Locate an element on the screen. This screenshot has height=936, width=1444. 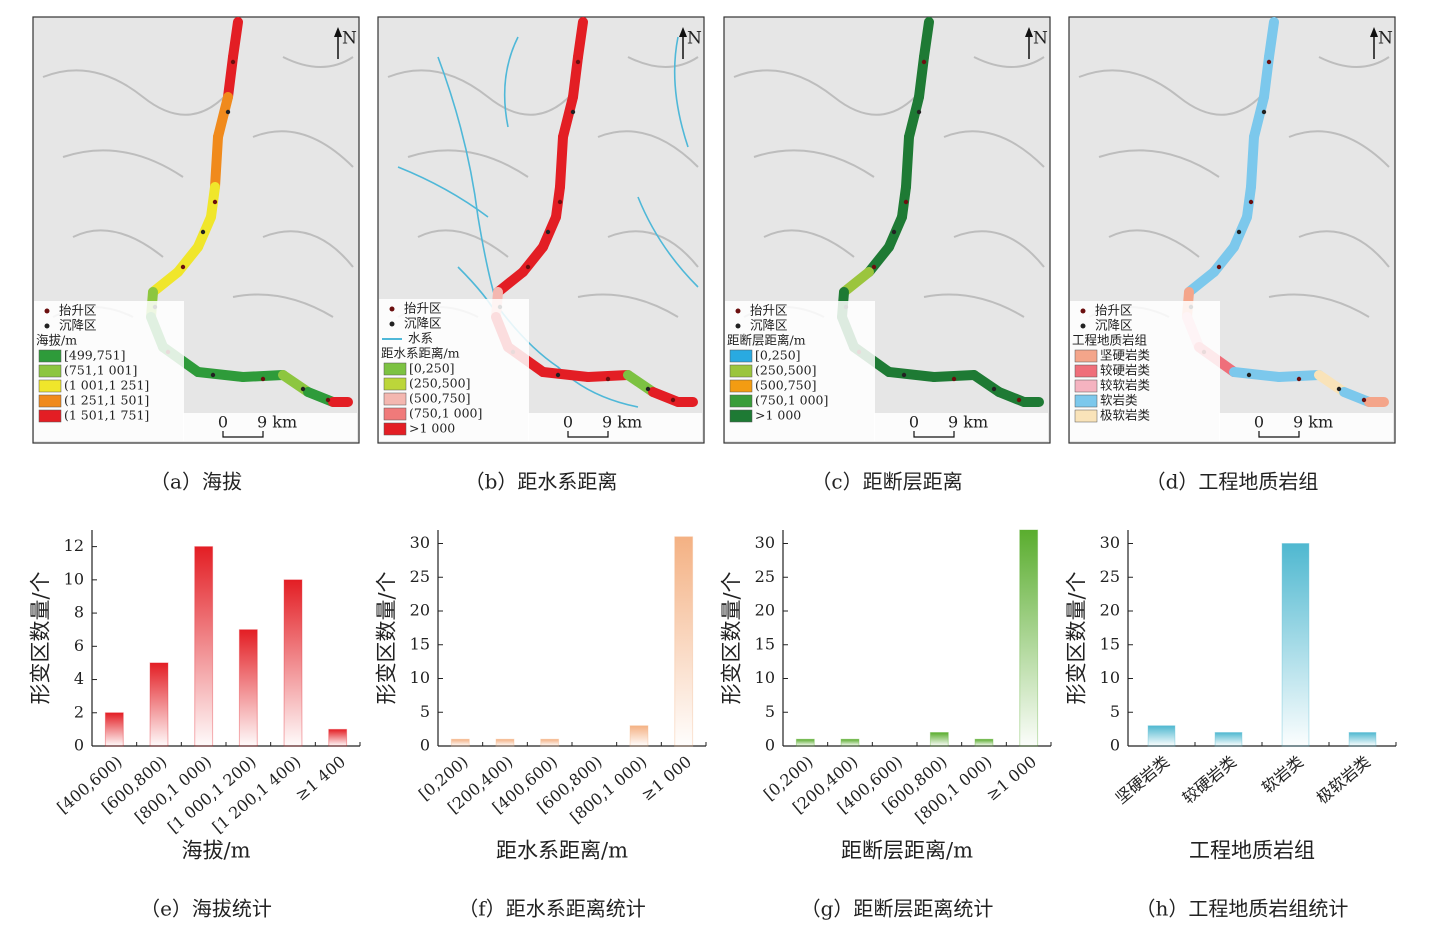
north-label: N is located at coordinates (694, 39).